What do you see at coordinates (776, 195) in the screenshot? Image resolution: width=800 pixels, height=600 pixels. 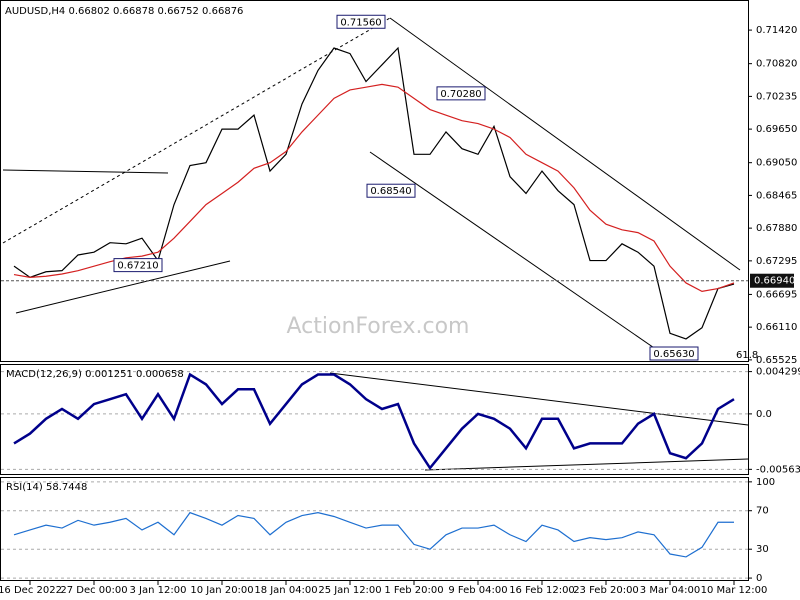 I see `y-tick-label: 0.68465` at bounding box center [776, 195].